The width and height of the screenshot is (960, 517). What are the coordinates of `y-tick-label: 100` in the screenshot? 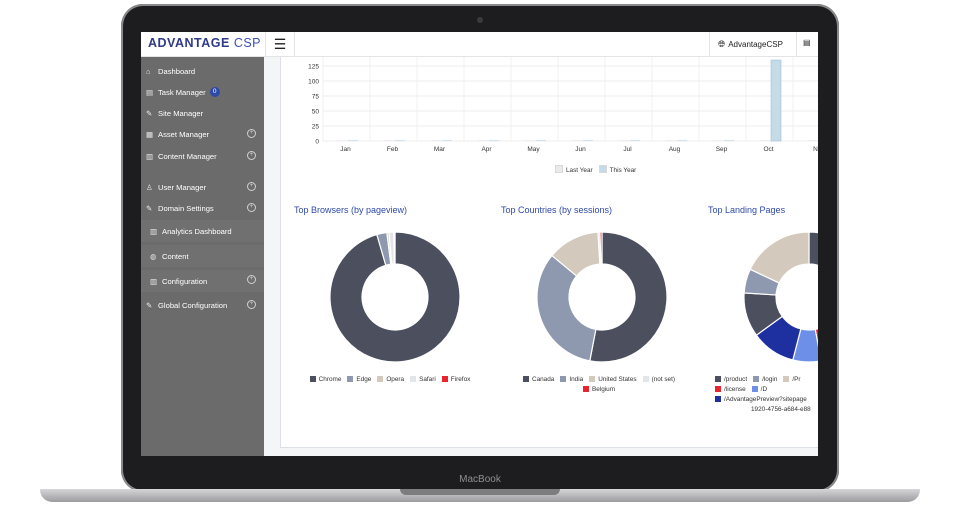 It's located at (313, 82).